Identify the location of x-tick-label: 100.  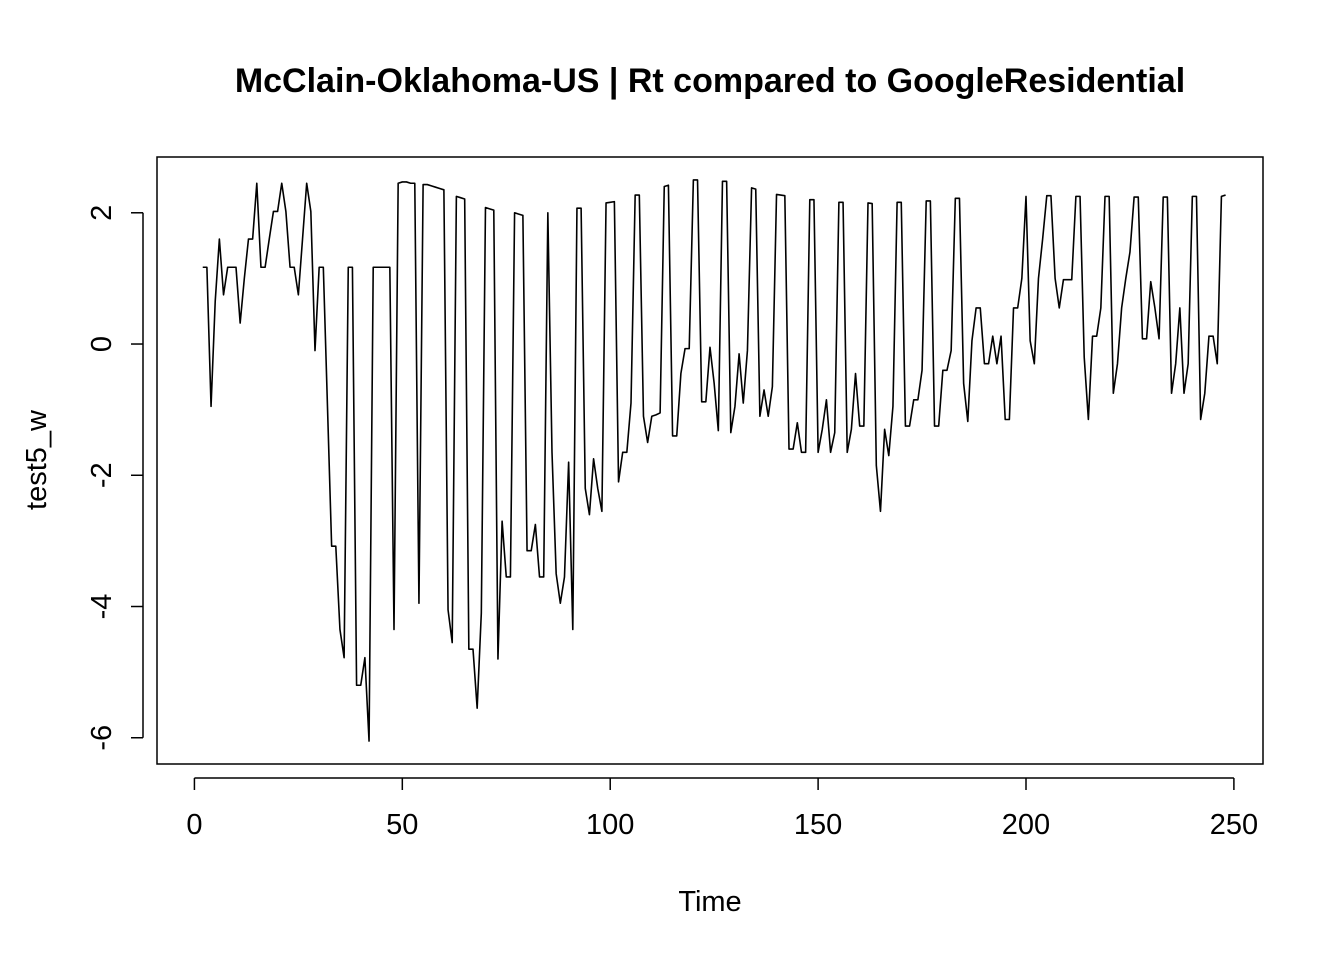
(610, 825).